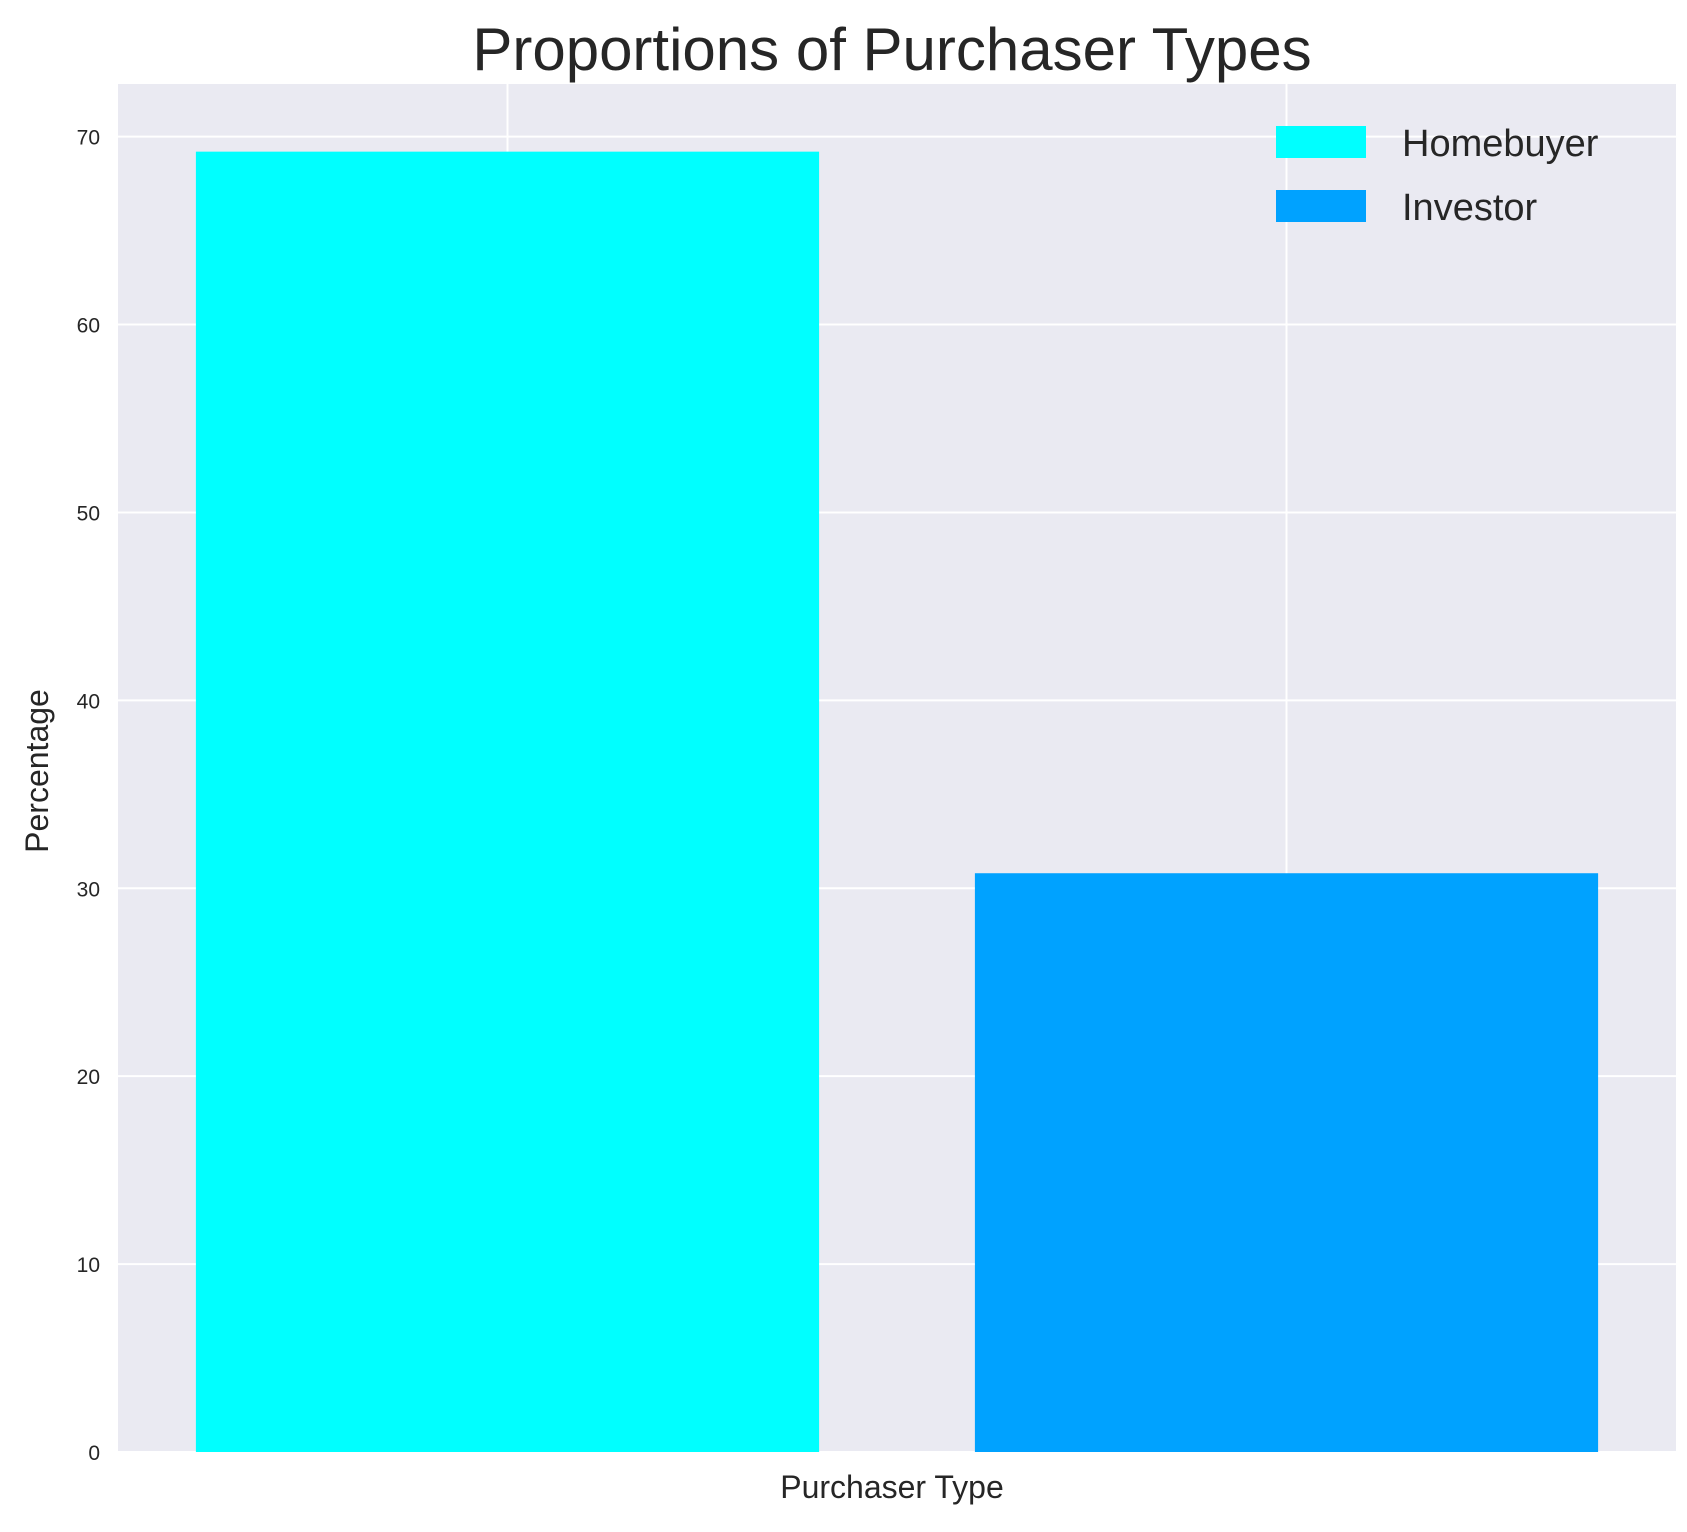  Describe the element at coordinates (88, 889) in the screenshot. I see `y-tick-label: 30` at that location.